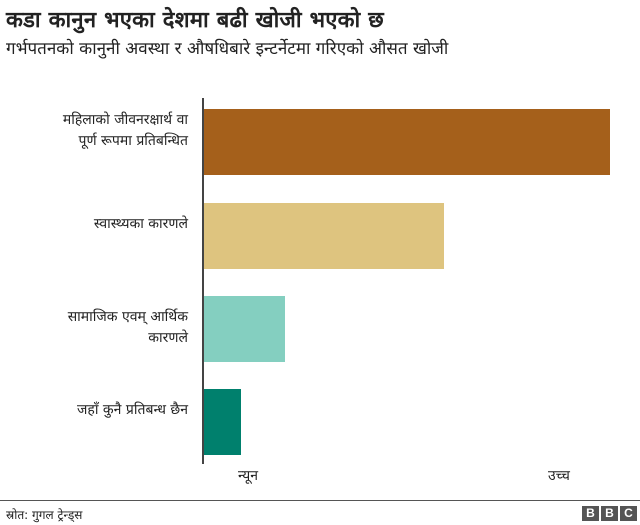 Image resolution: width=640 pixels, height=525 pixels. I want to click on bar-fully-restricted, so click(407, 142).